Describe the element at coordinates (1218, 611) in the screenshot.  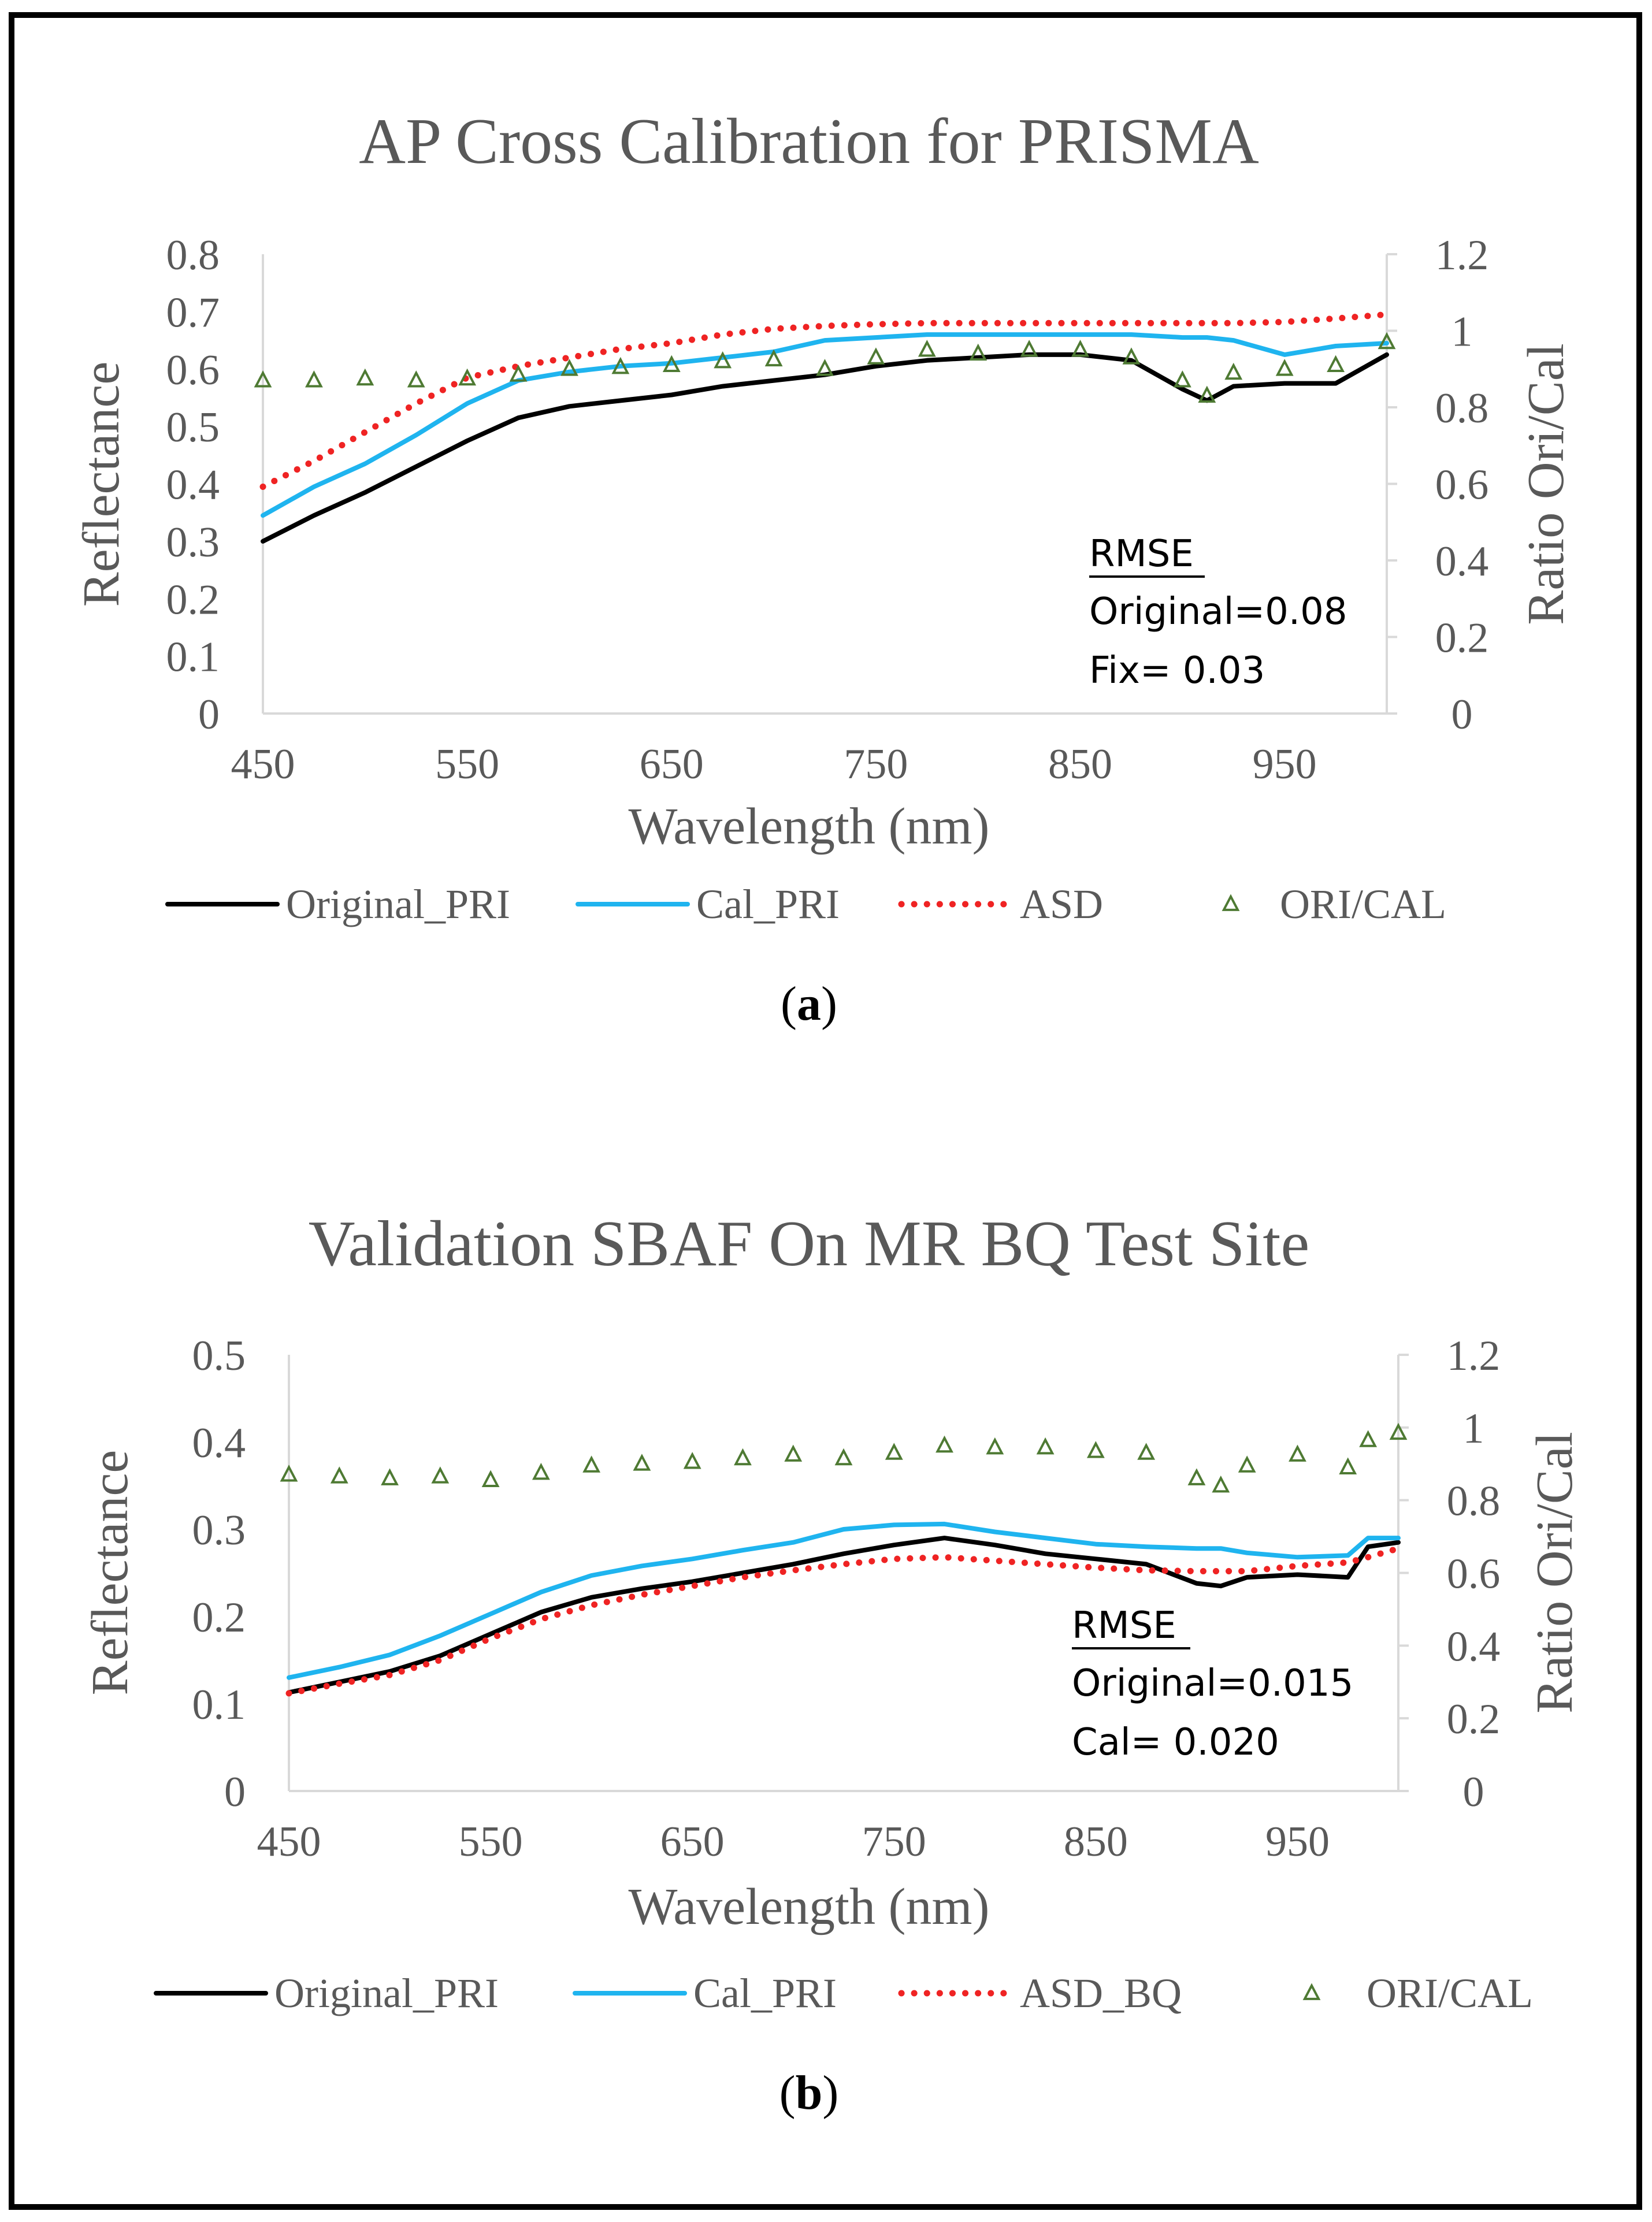
I see `rmse-original: Original=0.08` at that location.